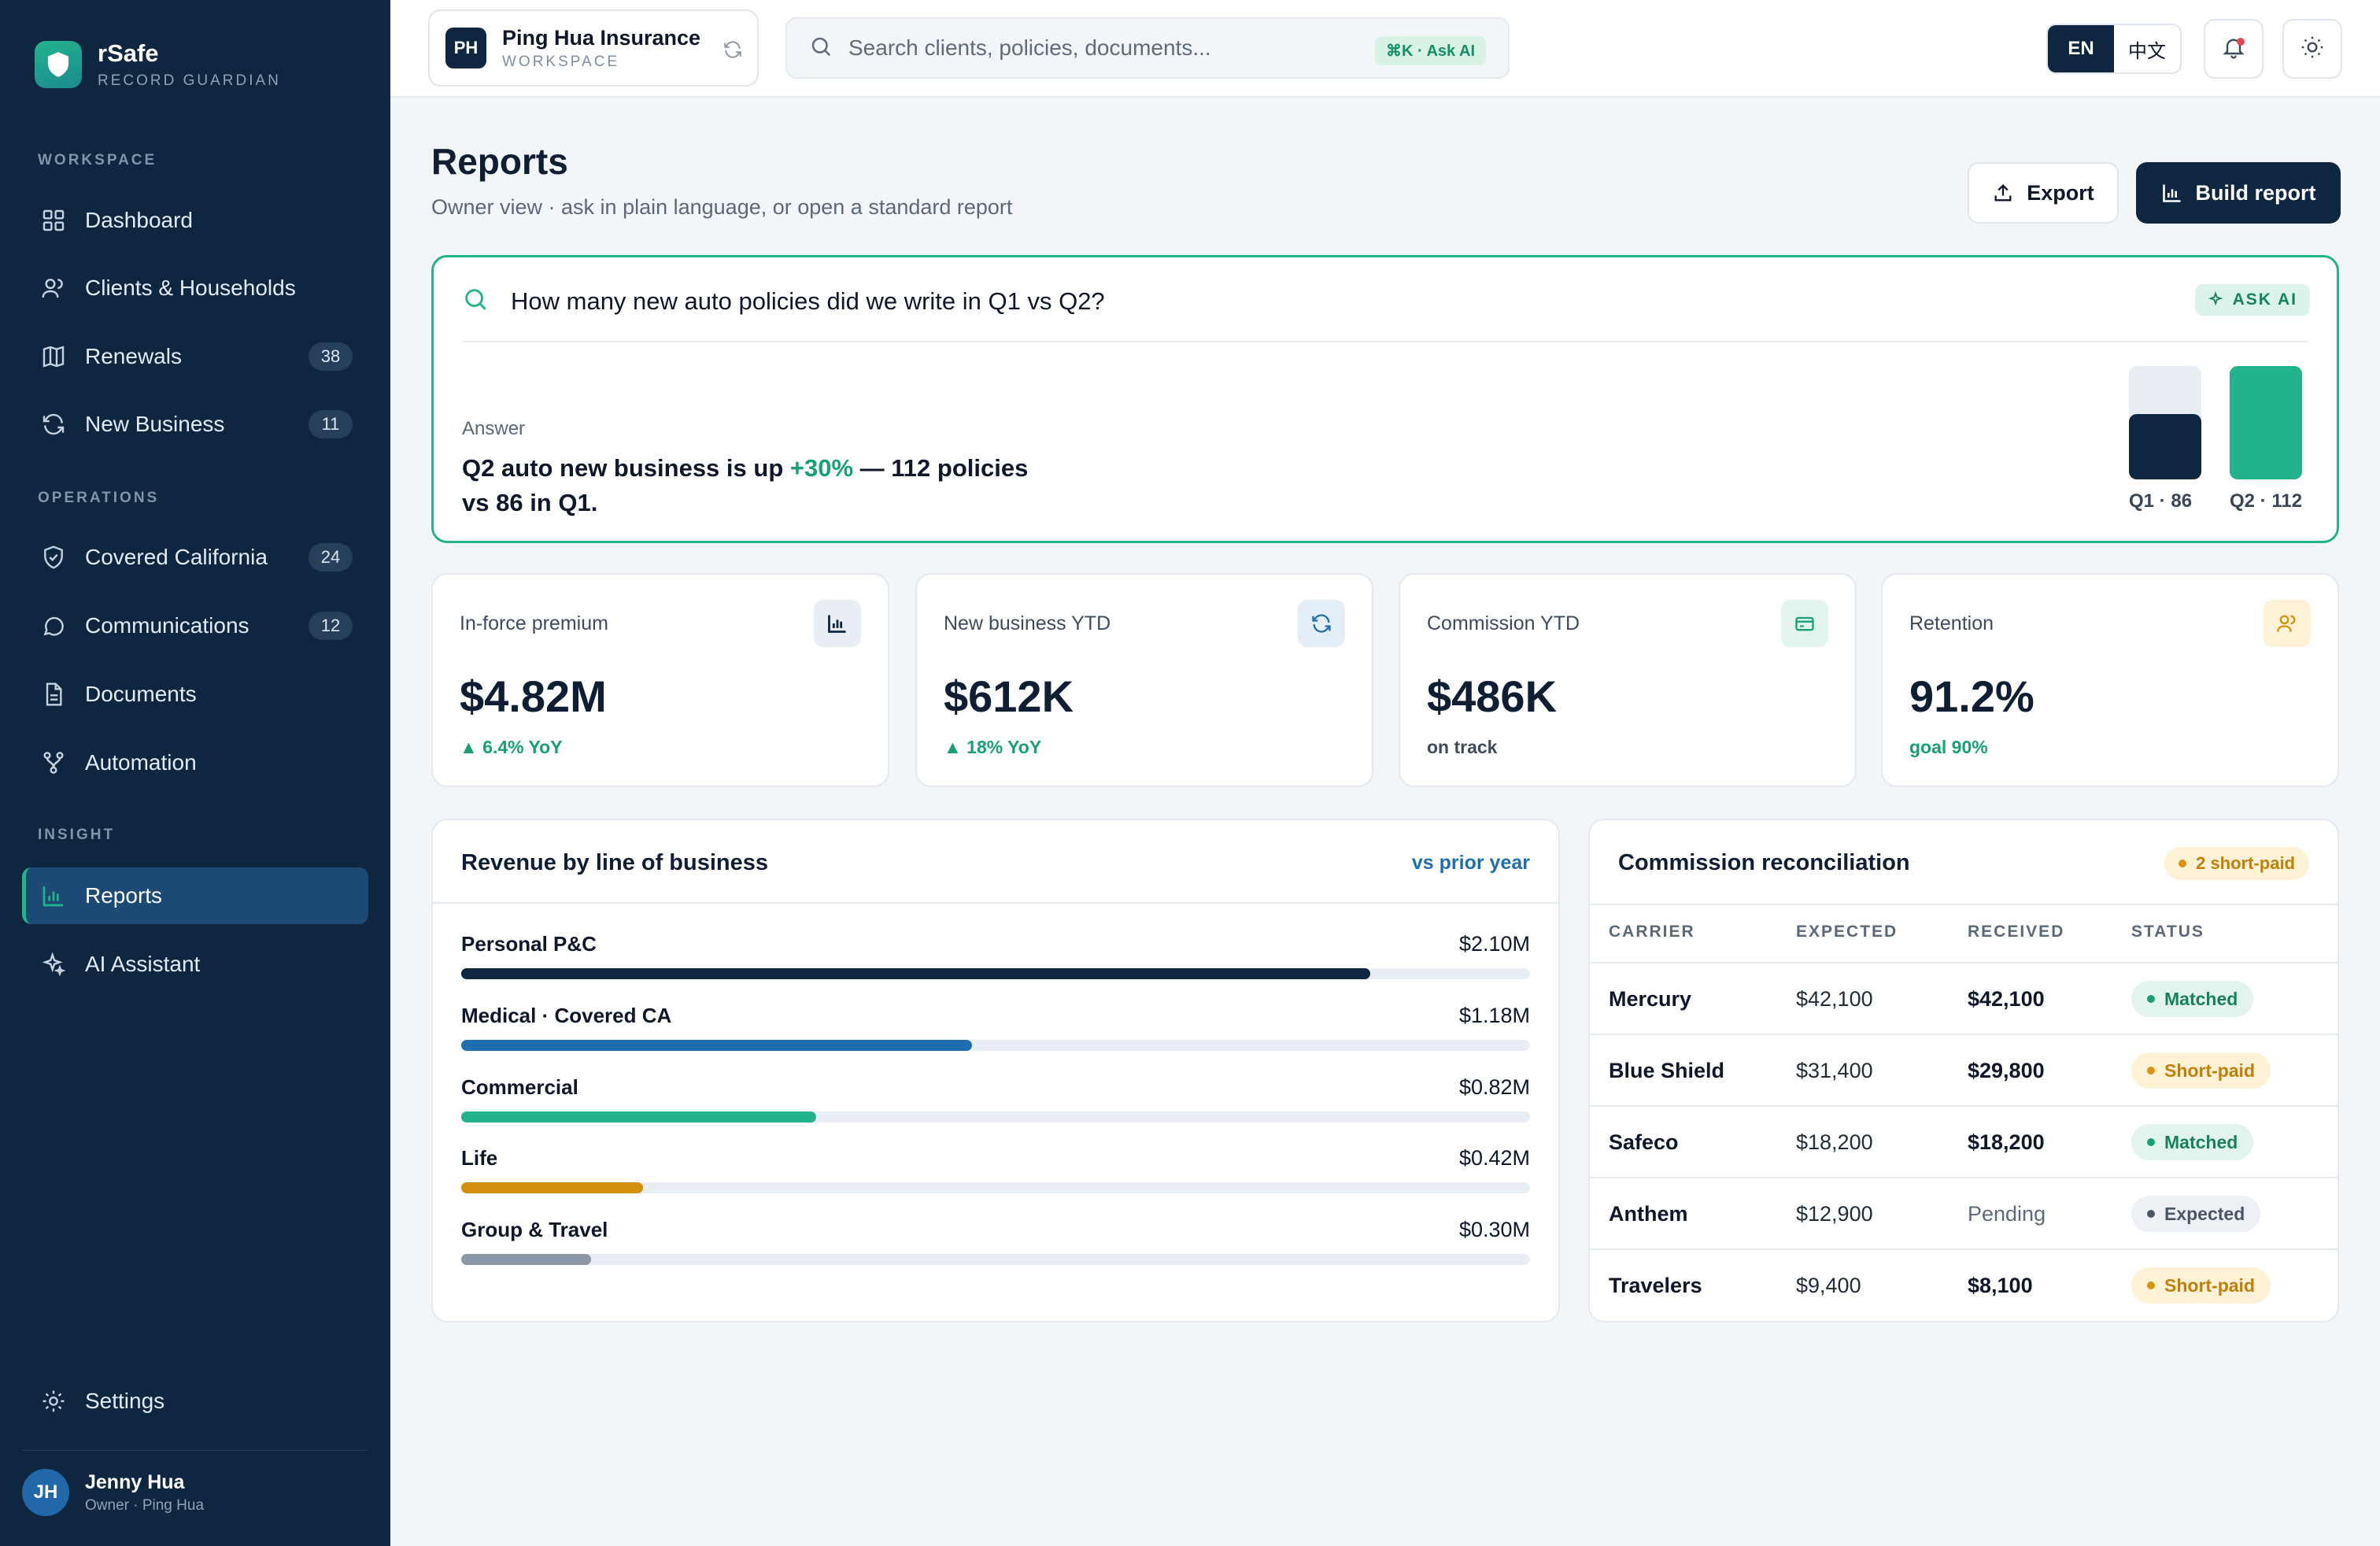 The image size is (2380, 1546). What do you see at coordinates (2081, 48) in the screenshot?
I see `lang-option-en: EN` at bounding box center [2081, 48].